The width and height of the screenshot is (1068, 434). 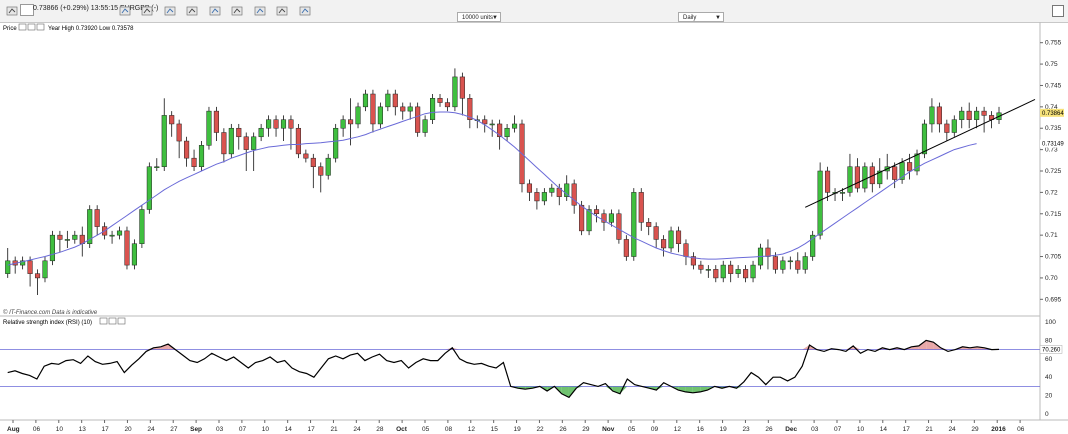 What do you see at coordinates (1053, 128) in the screenshot?
I see `y-tick-label: 0.735` at bounding box center [1053, 128].